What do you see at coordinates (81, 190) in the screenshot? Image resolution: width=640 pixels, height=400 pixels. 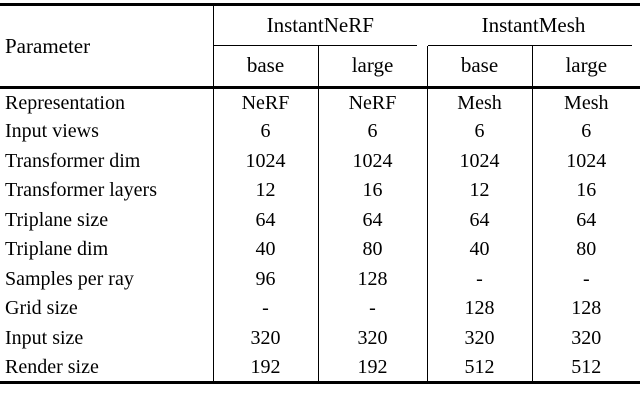 I see `param-cell: Transformer layers` at bounding box center [81, 190].